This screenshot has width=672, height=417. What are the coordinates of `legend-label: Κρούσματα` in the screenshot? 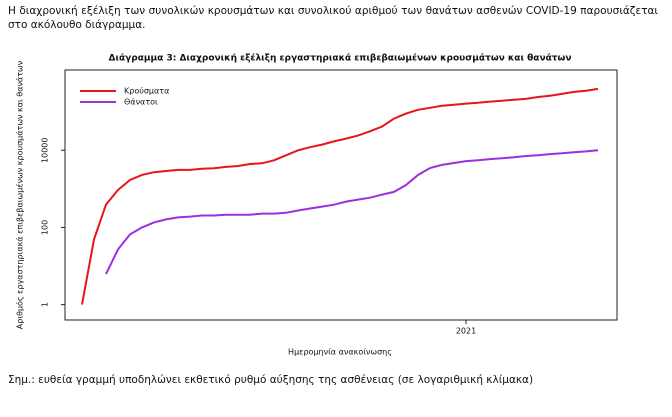 It's located at (146, 91).